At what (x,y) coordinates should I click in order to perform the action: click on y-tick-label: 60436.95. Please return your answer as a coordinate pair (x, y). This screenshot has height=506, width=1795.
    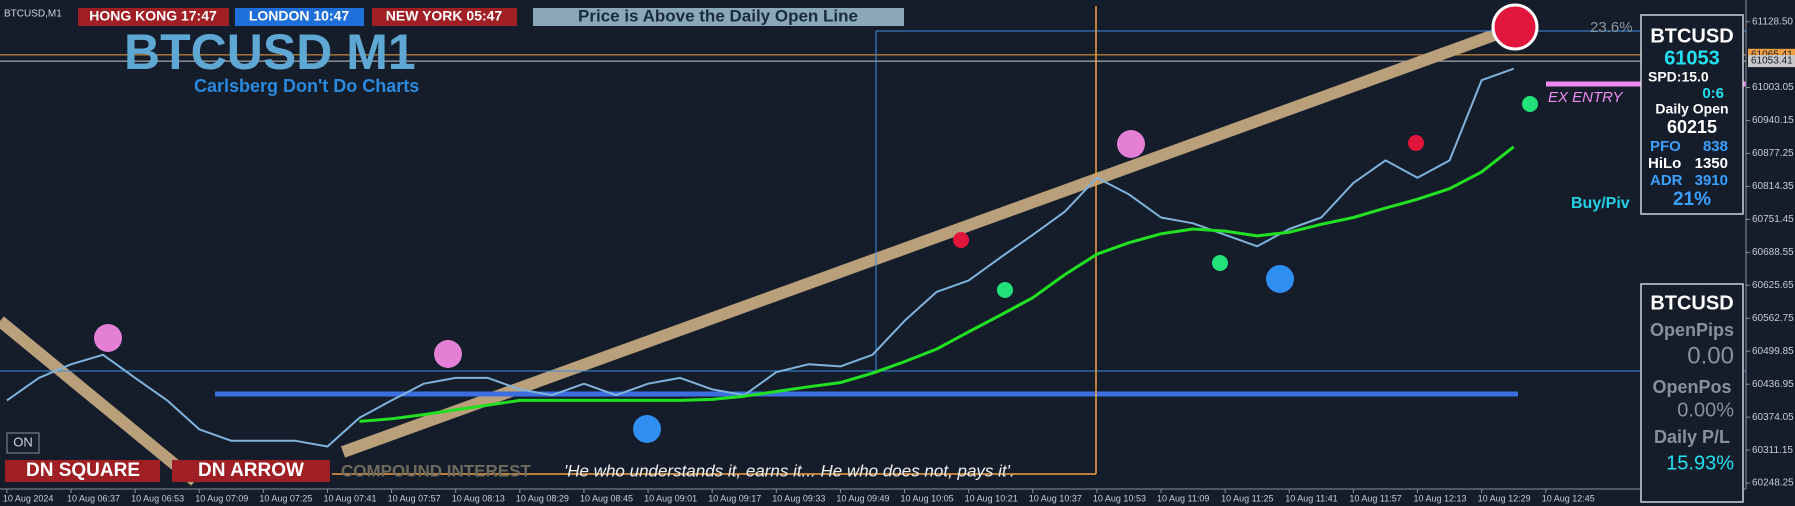
    Looking at the image, I should click on (1773, 384).